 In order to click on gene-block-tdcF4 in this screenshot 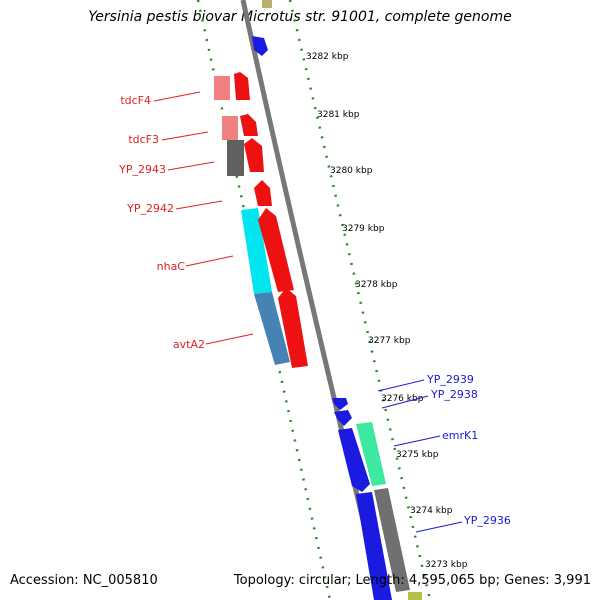, I will do `click(222, 88)`.